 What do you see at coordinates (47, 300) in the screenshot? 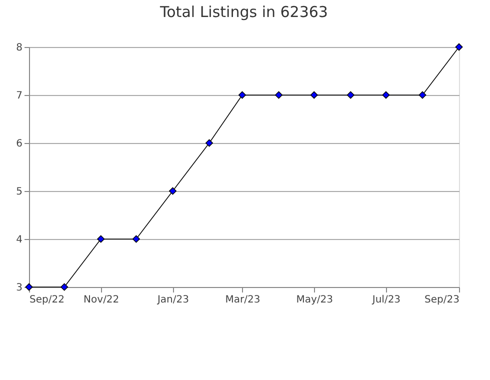
I see `x-tick-label: Sep/22` at bounding box center [47, 300].